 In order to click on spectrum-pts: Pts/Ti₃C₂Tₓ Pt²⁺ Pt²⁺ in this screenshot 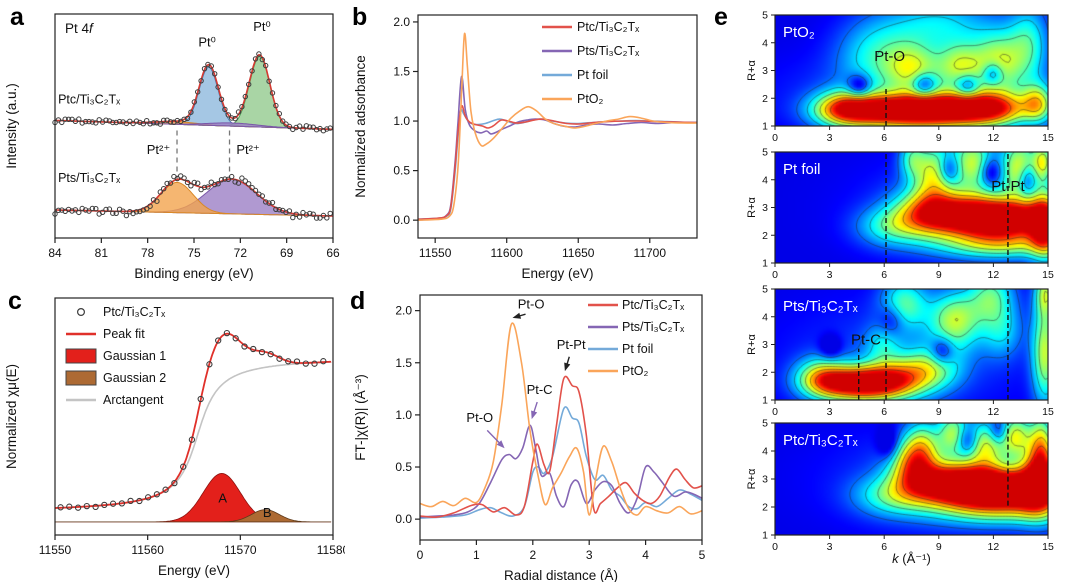, I will do `click(192, 181)`.